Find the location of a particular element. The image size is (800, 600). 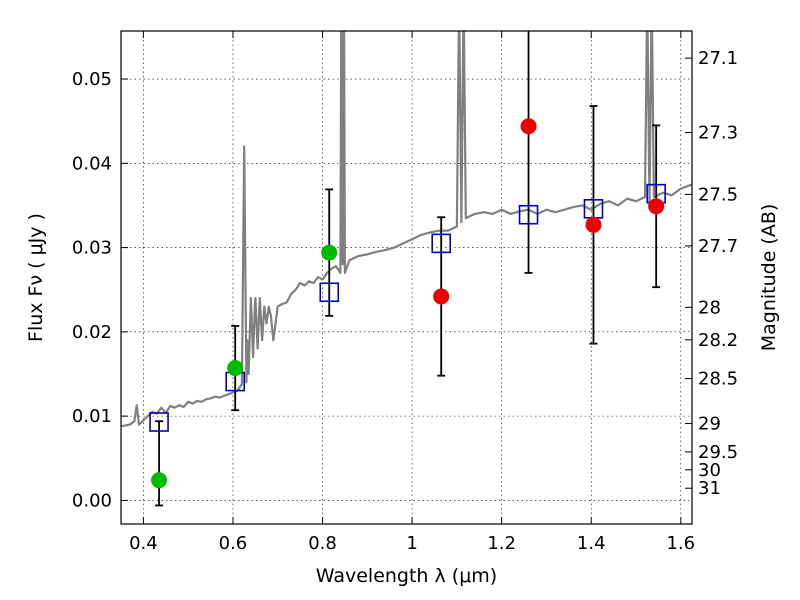

x-tick-label: 1.4 is located at coordinates (591, 543).